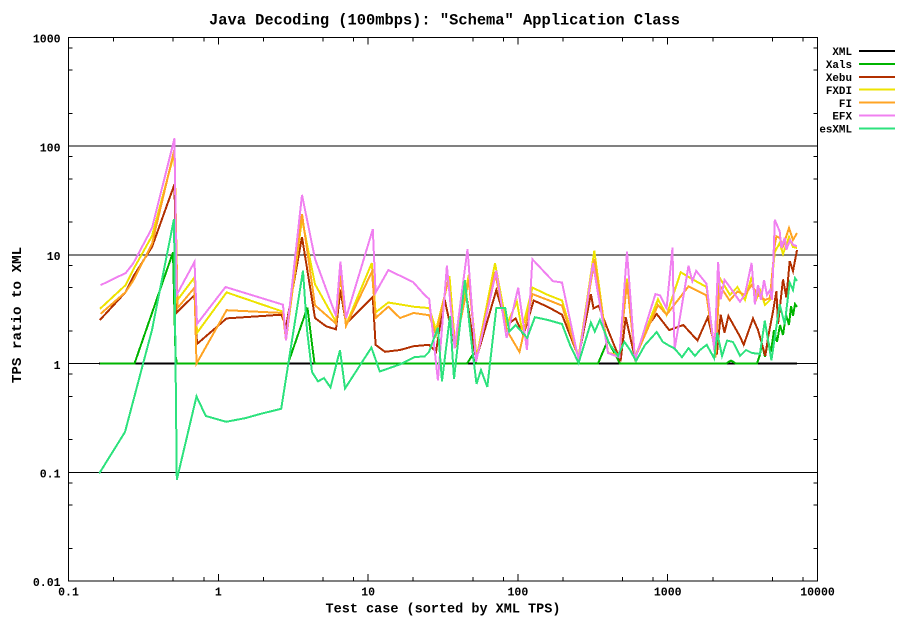  Describe the element at coordinates (835, 131) in the screenshot. I see `svg-text: esXML` at that location.